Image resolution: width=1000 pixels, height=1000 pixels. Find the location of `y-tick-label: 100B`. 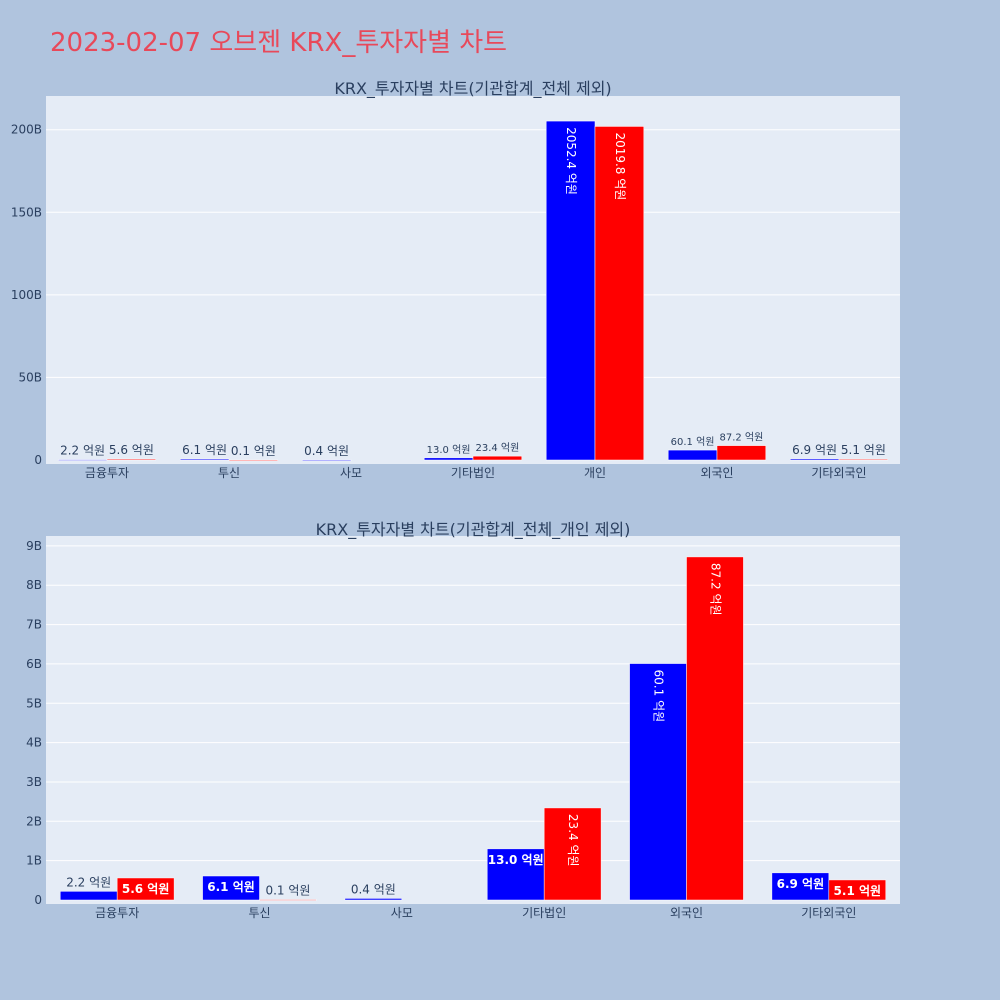

y-tick-label: 100B is located at coordinates (26, 295).